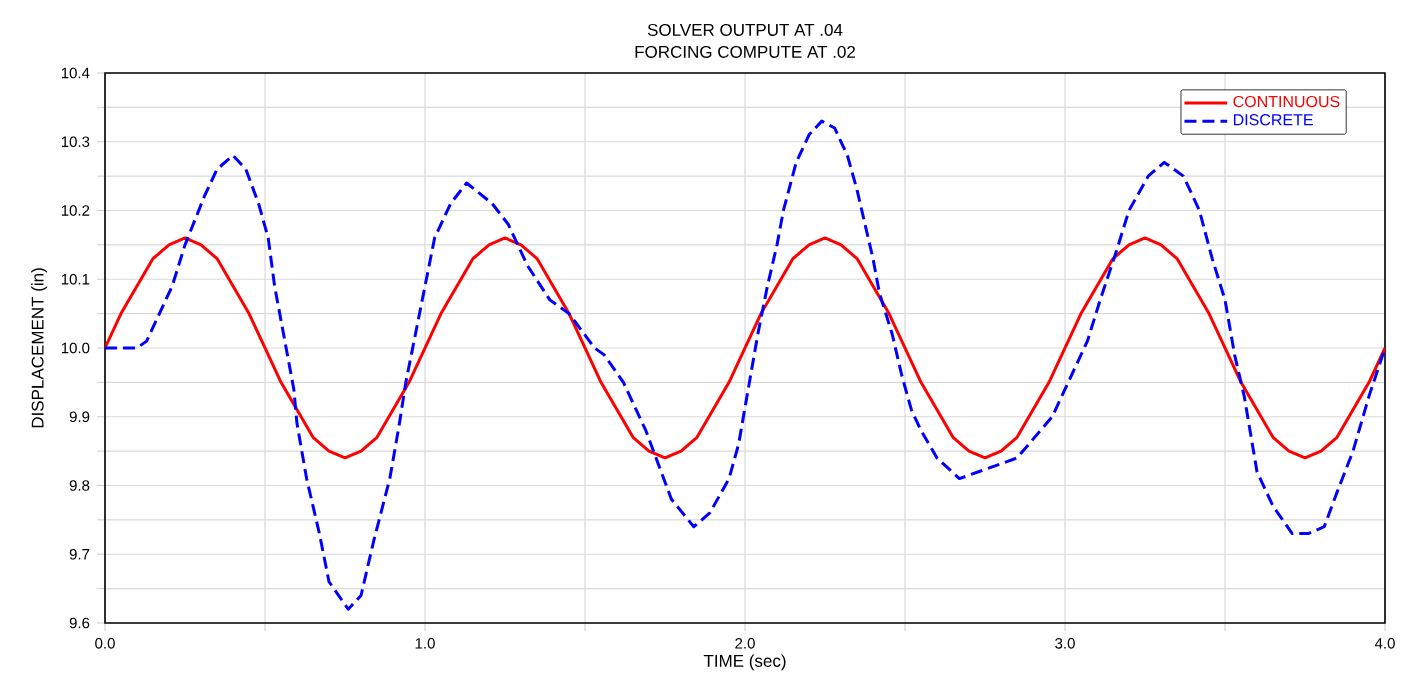  What do you see at coordinates (79, 485) in the screenshot?
I see `y-tick-label: 9.8` at bounding box center [79, 485].